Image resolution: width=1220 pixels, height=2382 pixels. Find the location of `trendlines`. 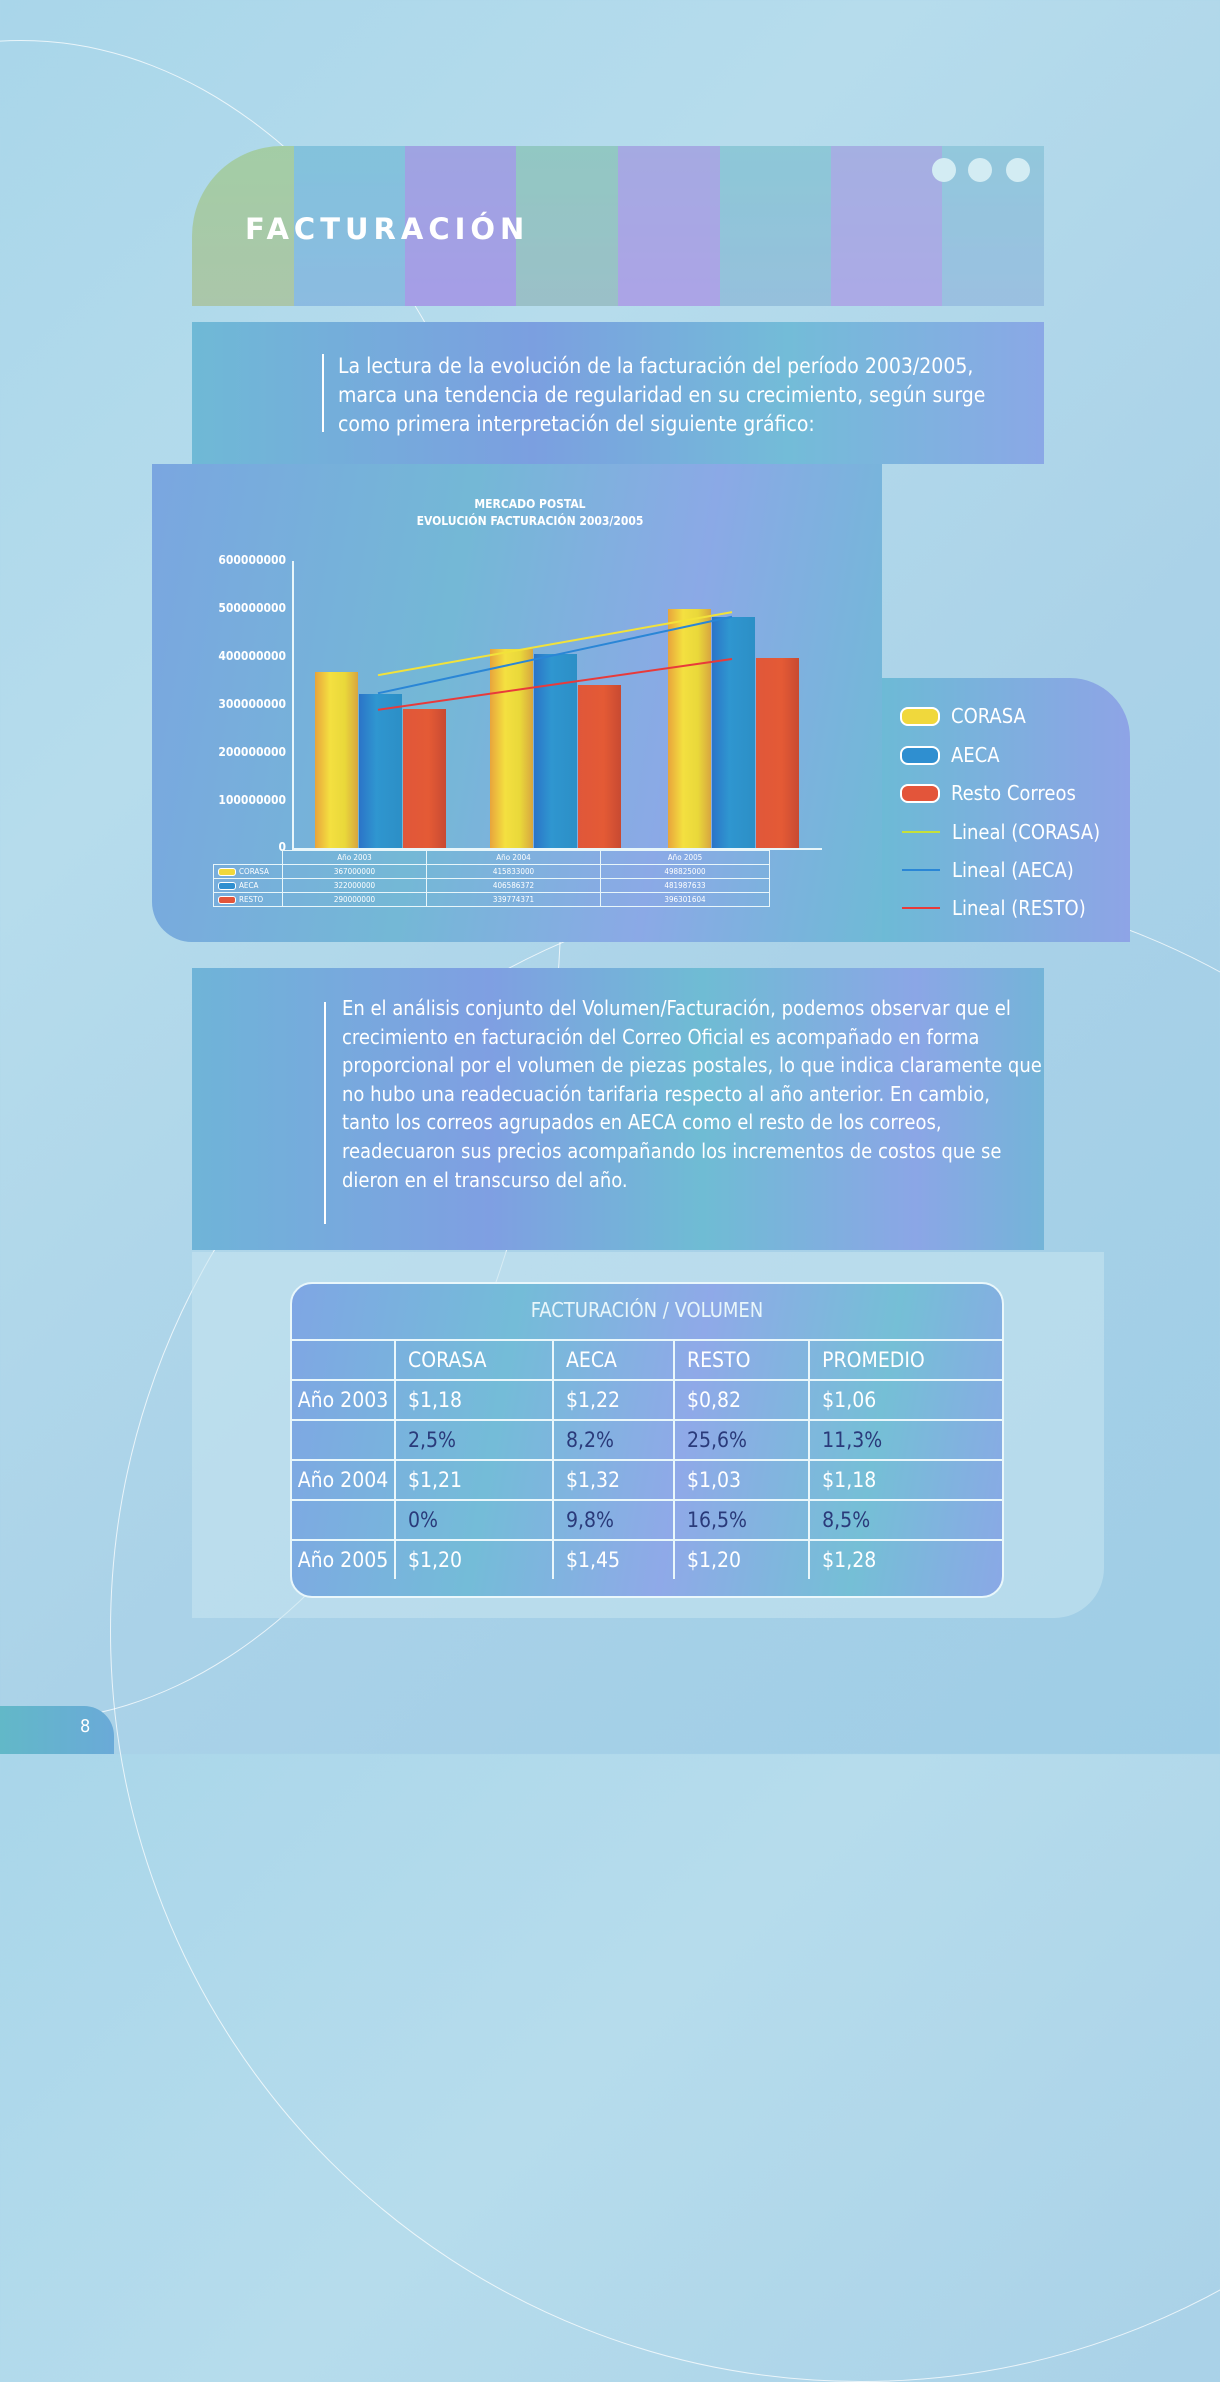

trendlines is located at coordinates (555, 661).